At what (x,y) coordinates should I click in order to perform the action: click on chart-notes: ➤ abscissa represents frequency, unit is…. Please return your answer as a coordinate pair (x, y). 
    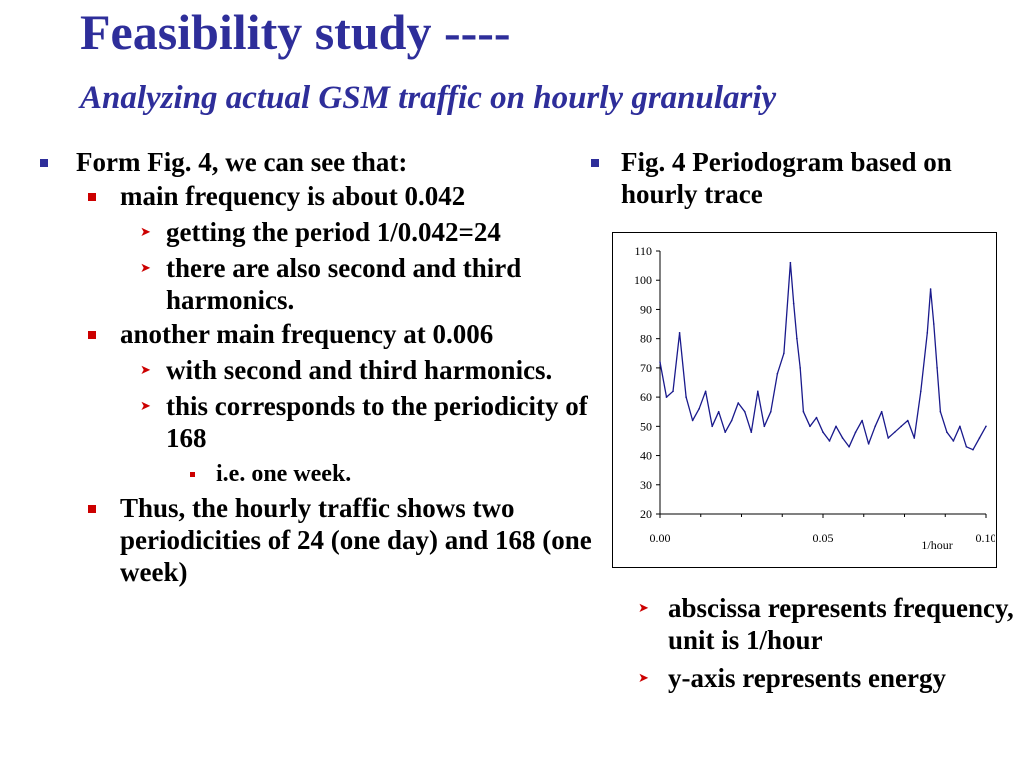
    Looking at the image, I should click on (828, 646).